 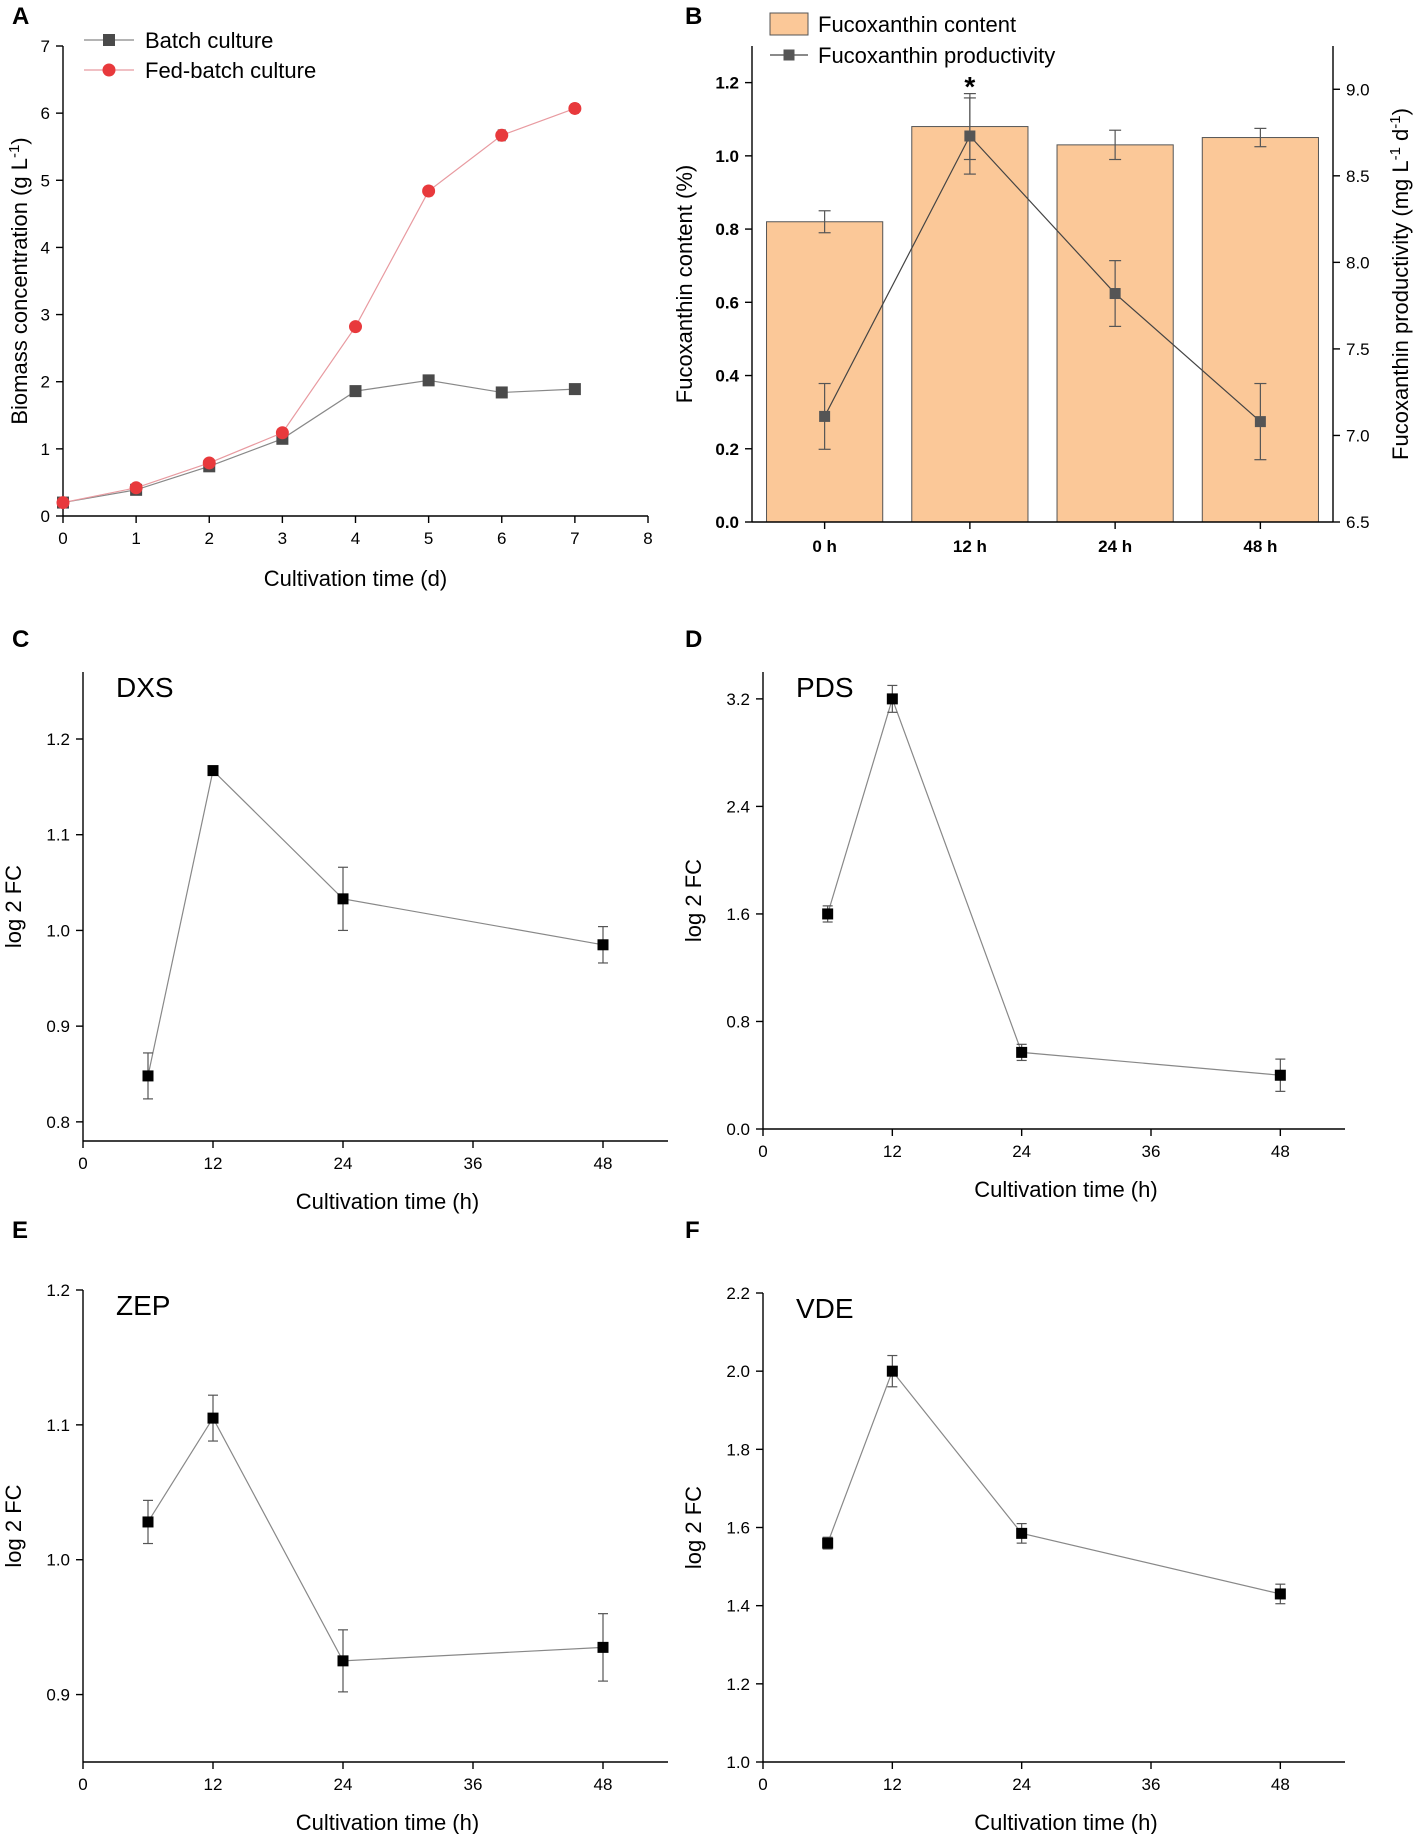 What do you see at coordinates (693, 16) in the screenshot?
I see `panel-letter-b: B` at bounding box center [693, 16].